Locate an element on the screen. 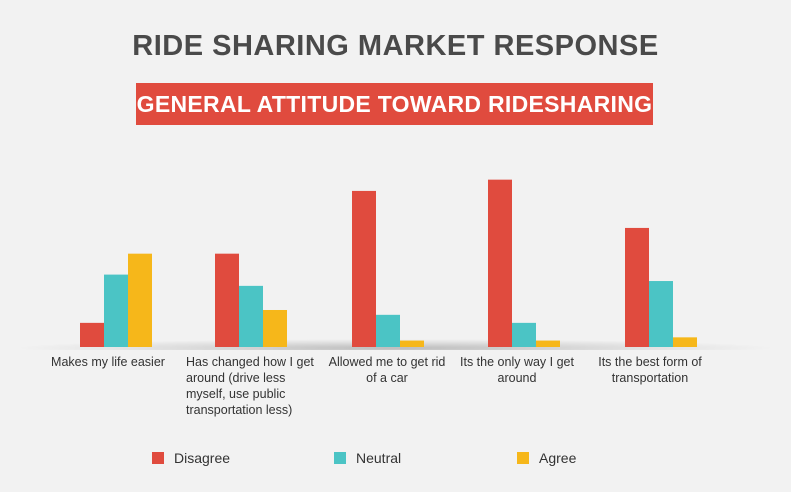 The height and width of the screenshot is (492, 791). legend-swatch-agree is located at coordinates (523, 458).